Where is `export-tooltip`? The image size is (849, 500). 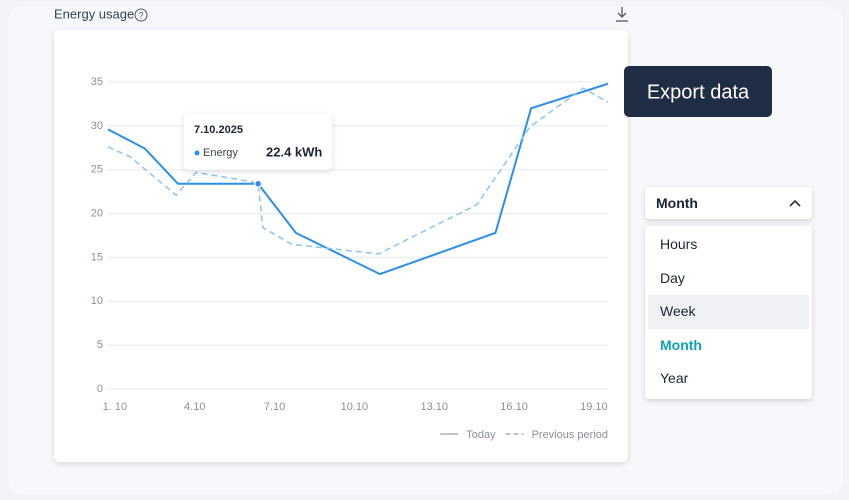 export-tooltip is located at coordinates (698, 91).